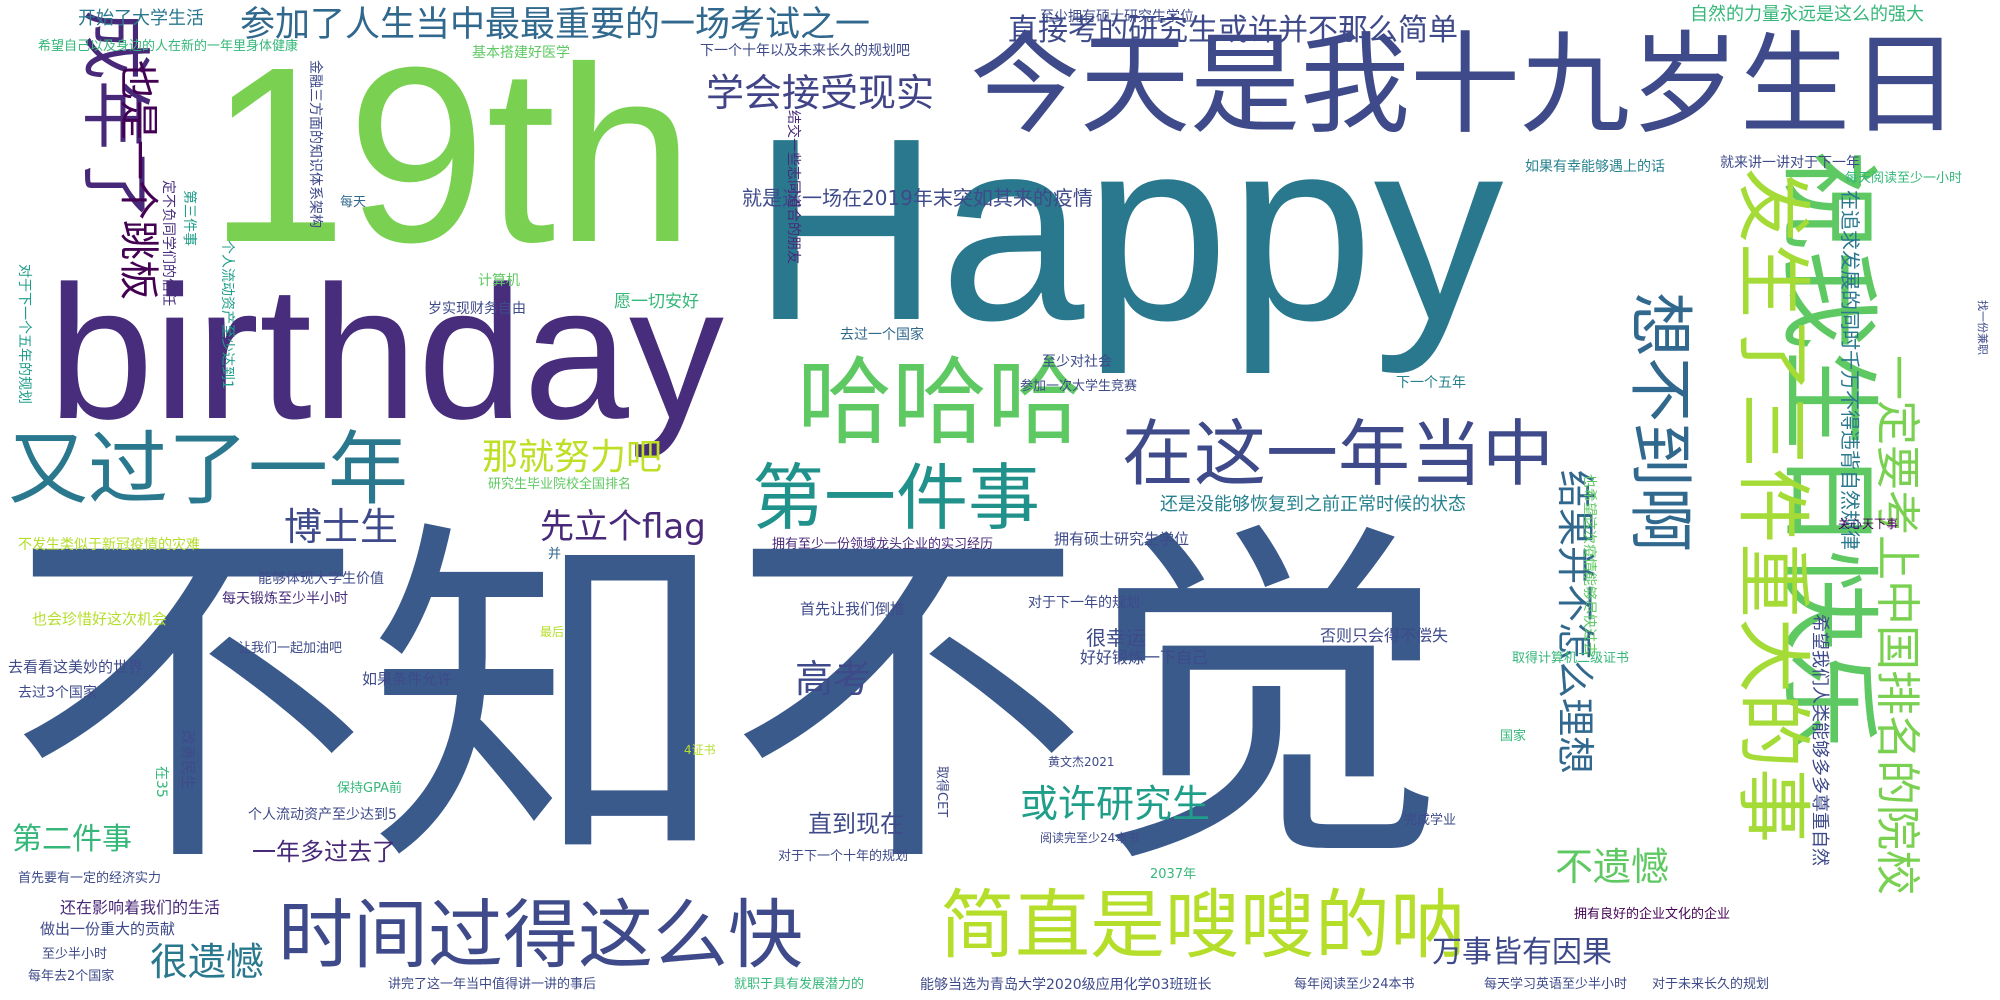 This screenshot has height=1000, width=2000. Describe the element at coordinates (407, 679) in the screenshot. I see `word-if-allowed: 如果条件允许` at that location.